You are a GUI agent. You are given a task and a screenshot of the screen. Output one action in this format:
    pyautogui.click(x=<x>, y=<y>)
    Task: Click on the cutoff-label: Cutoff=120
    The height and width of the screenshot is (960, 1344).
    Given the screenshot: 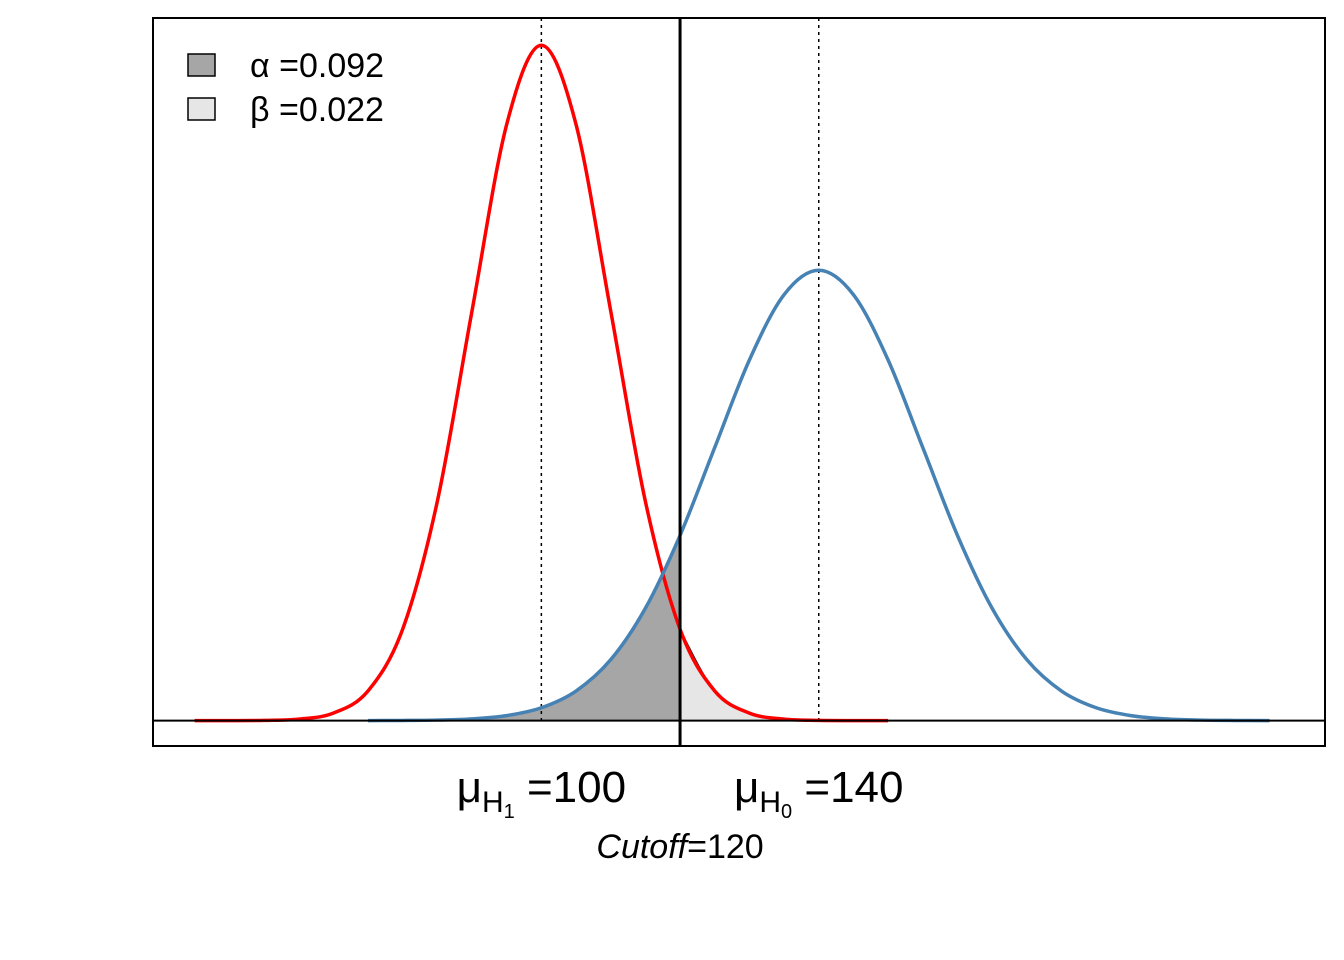 What is the action you would take?
    pyautogui.click(x=679, y=847)
    